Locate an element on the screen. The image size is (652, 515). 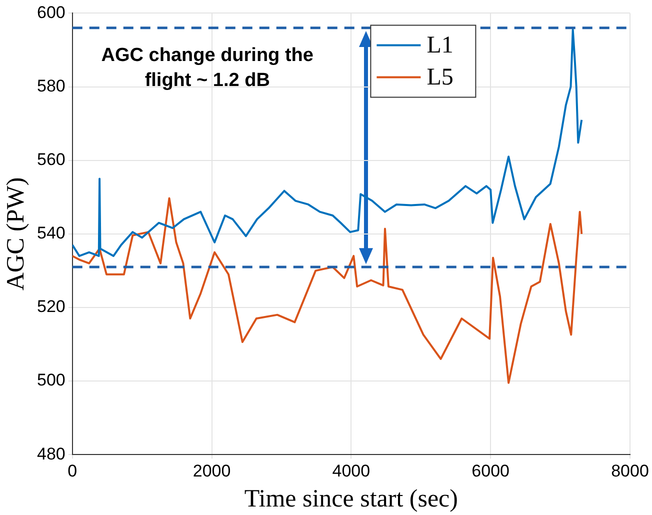
x-tick-label: 4000 is located at coordinates (351, 470).